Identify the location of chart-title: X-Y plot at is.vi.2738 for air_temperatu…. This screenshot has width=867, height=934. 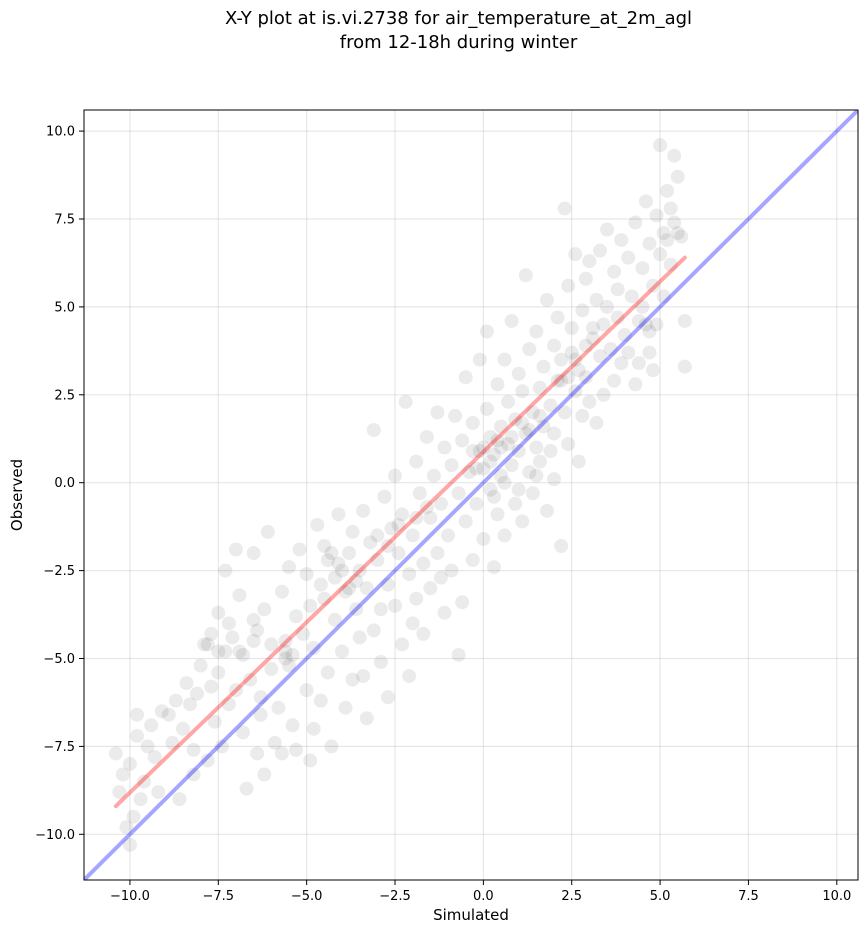
(458, 18).